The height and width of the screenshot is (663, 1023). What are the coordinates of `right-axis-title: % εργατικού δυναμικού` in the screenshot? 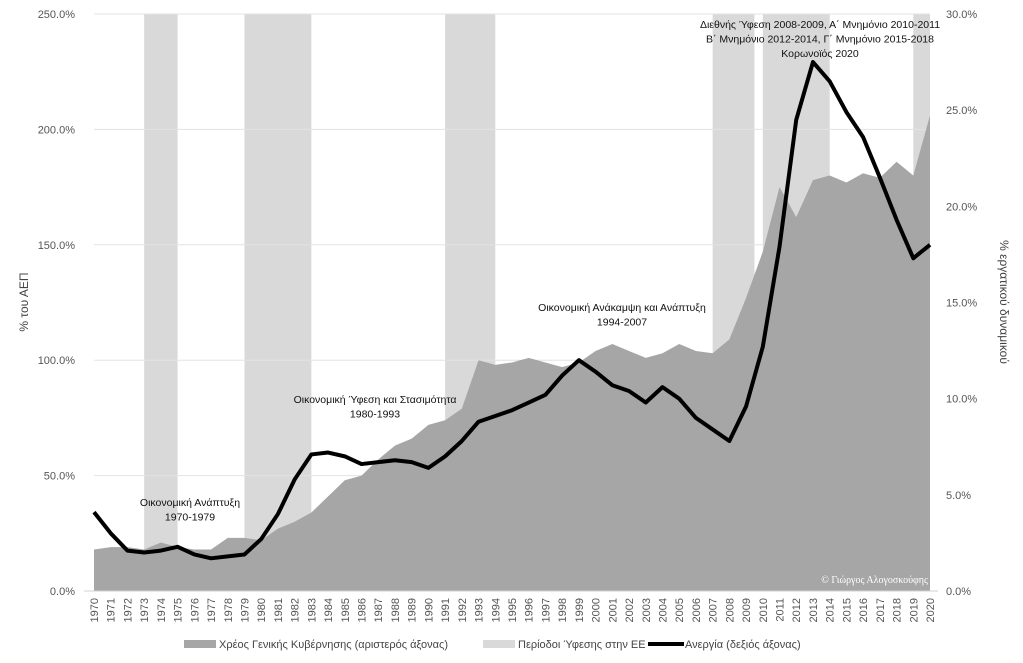 It's located at (1004, 302).